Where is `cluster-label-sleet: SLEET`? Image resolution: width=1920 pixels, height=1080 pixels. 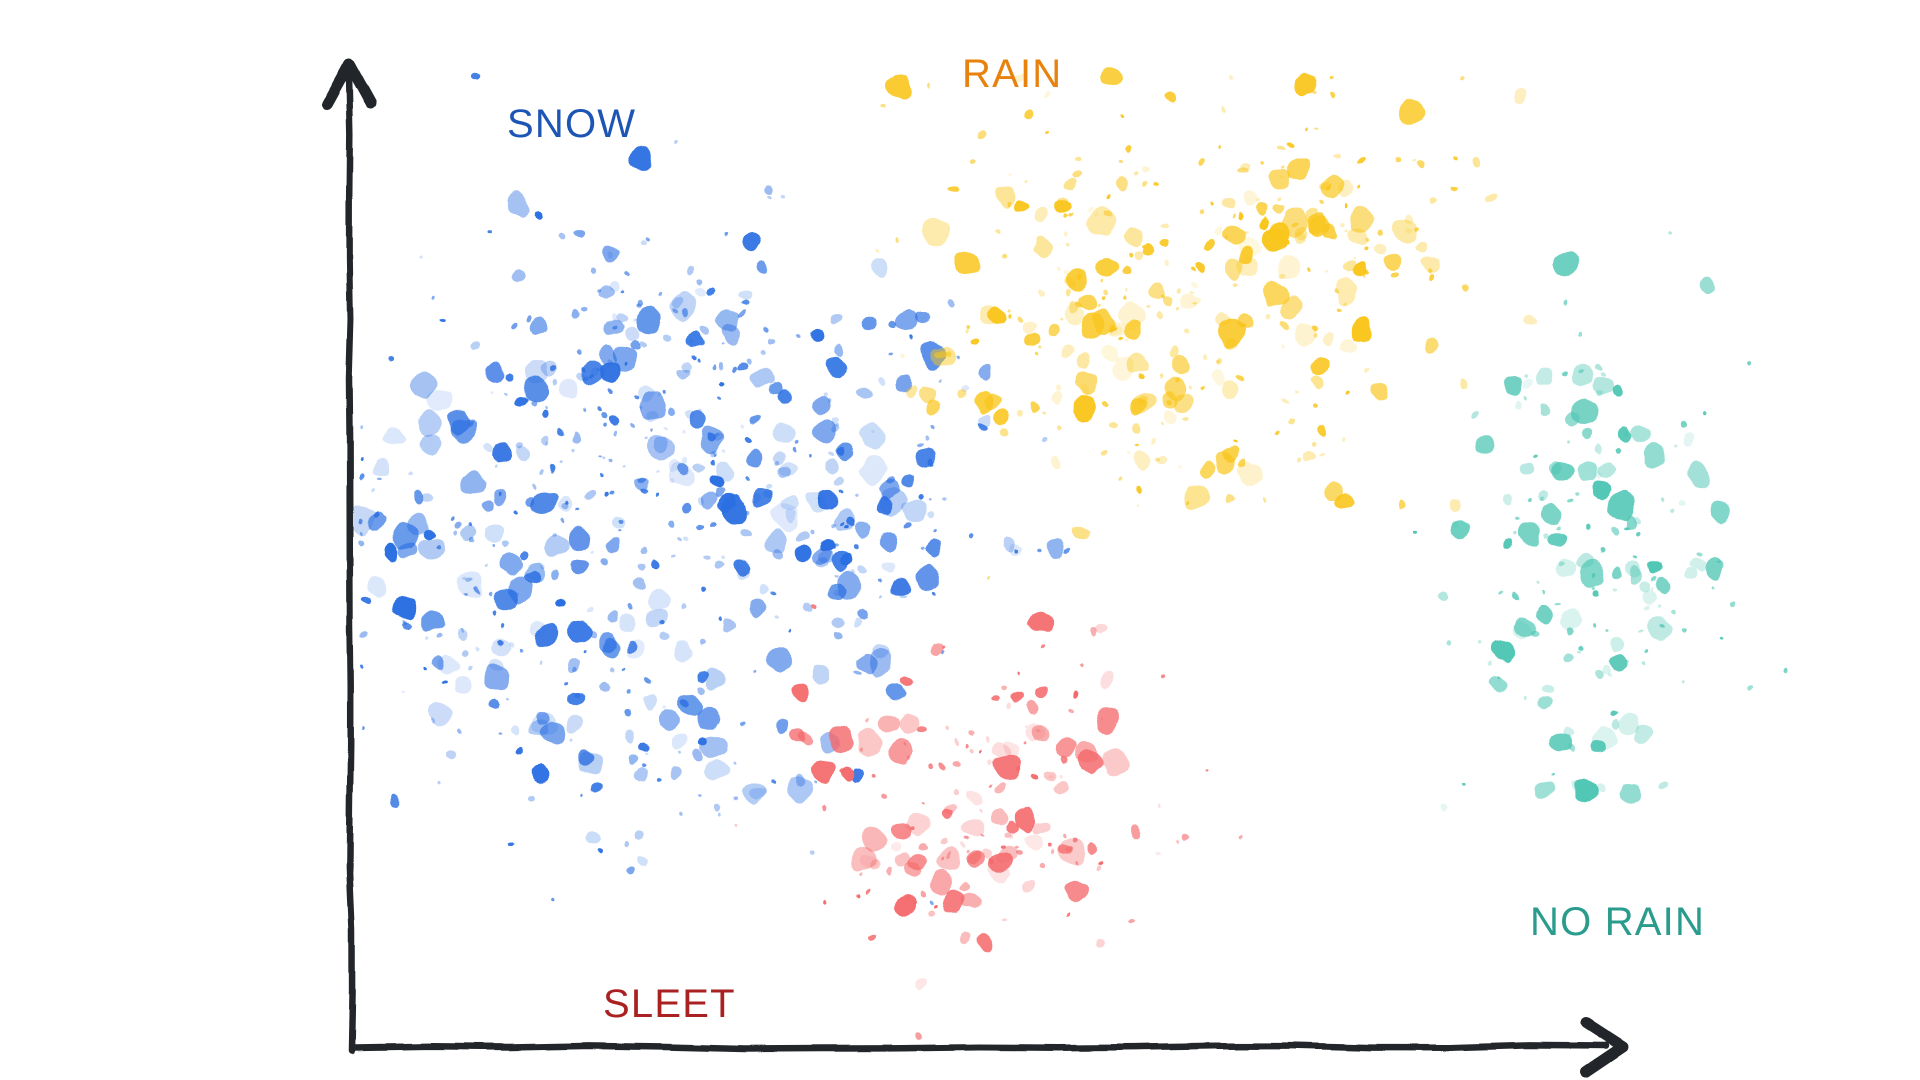 cluster-label-sleet: SLEET is located at coordinates (669, 1004).